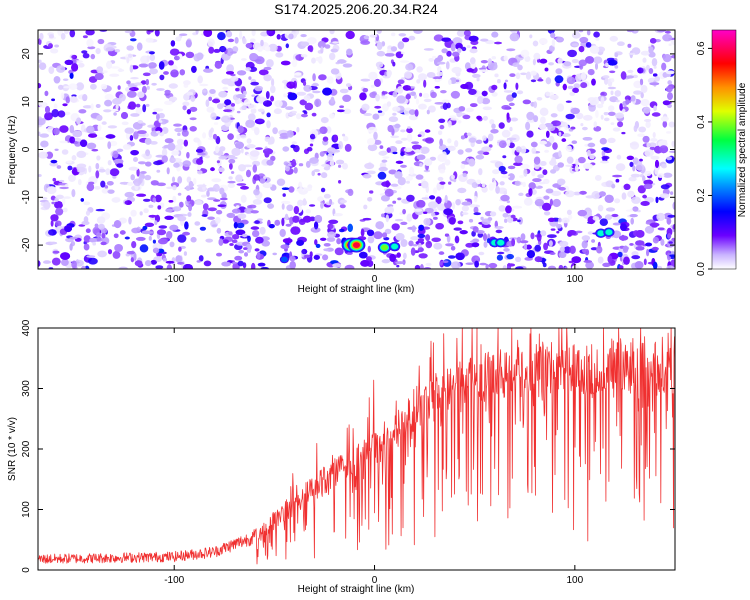  I want to click on y-tick-label: 200, so click(26, 448).